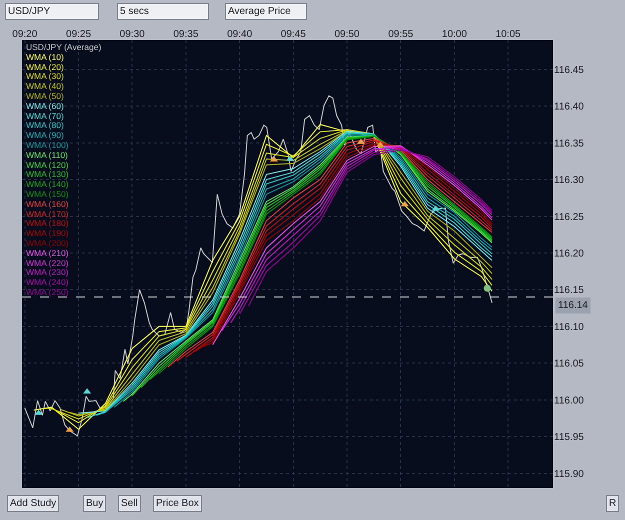 The width and height of the screenshot is (625, 520). Describe the element at coordinates (569, 107) in the screenshot. I see `y-tick-label: 116.40` at that location.